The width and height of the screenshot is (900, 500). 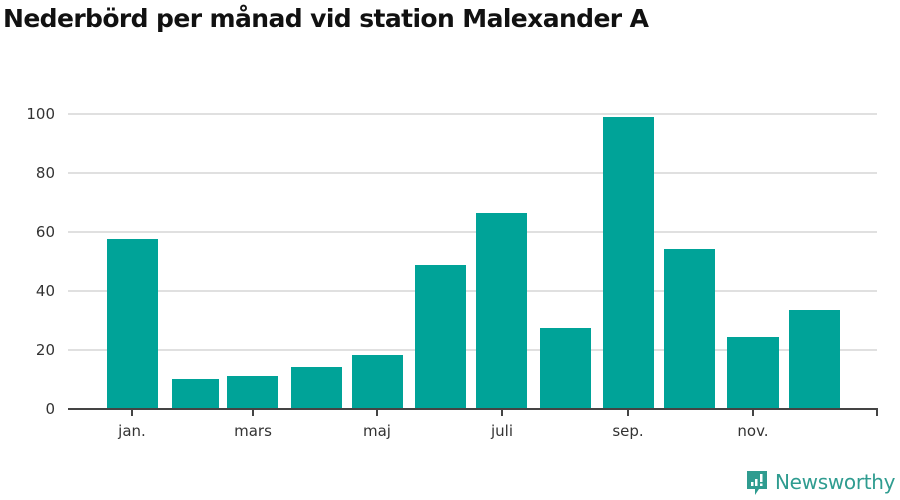 What do you see at coordinates (628, 262) in the screenshot?
I see `bar-sep` at bounding box center [628, 262].